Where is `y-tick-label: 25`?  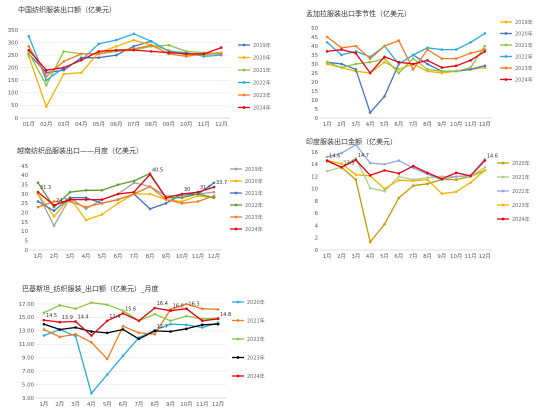 y-tick-label: 25 is located at coordinates (314, 74).